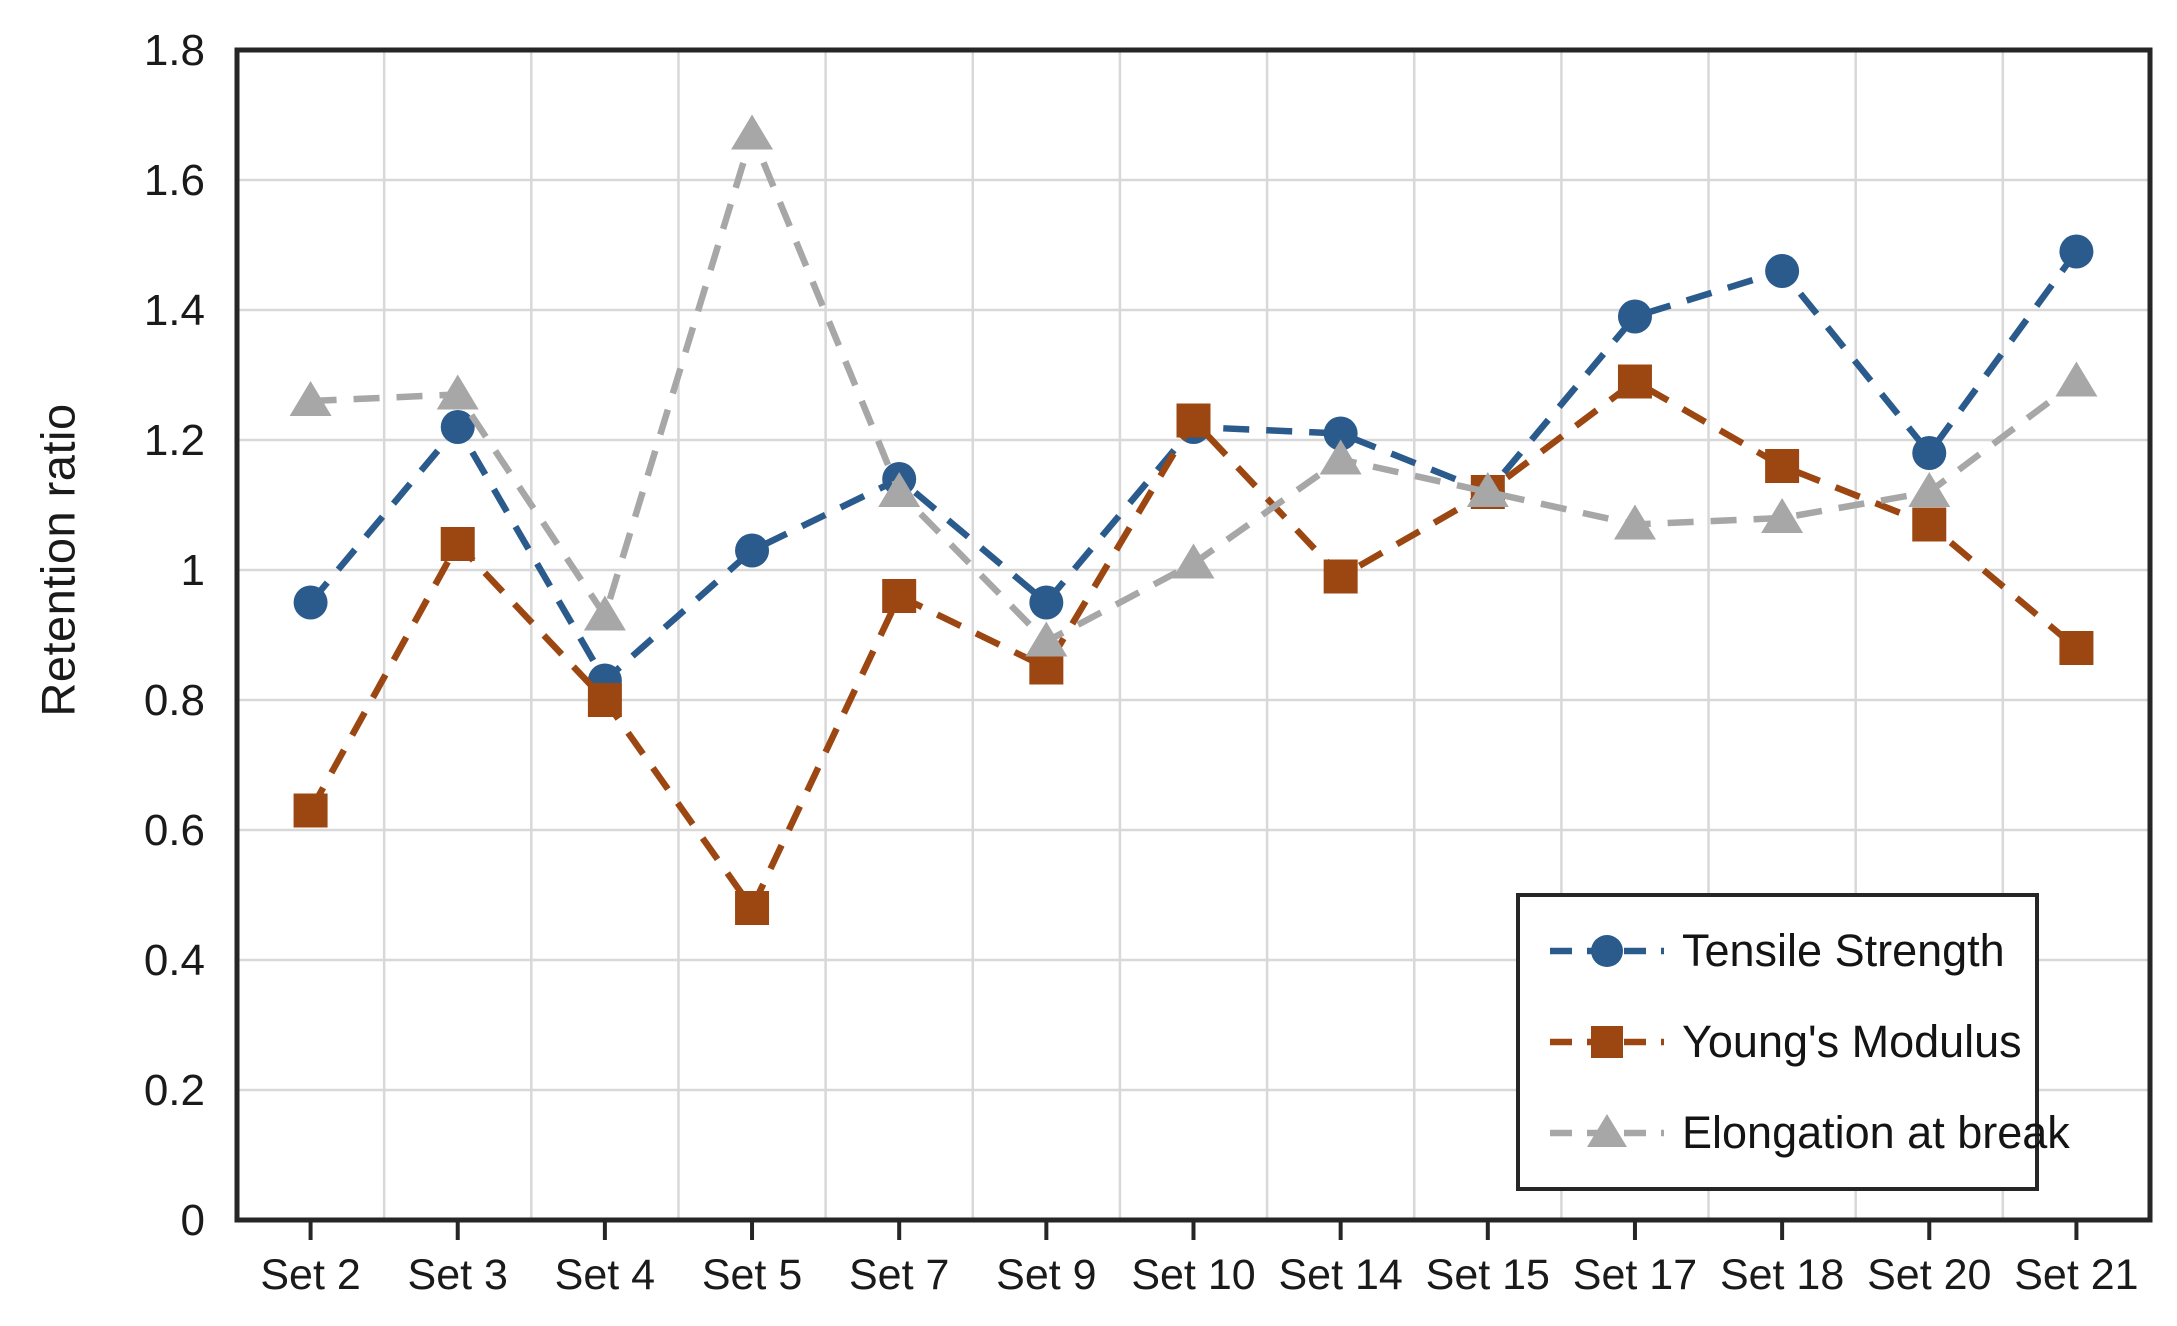 This screenshot has width=2177, height=1326. What do you see at coordinates (174, 180) in the screenshot?
I see `y-tick-label: 1.6` at bounding box center [174, 180].